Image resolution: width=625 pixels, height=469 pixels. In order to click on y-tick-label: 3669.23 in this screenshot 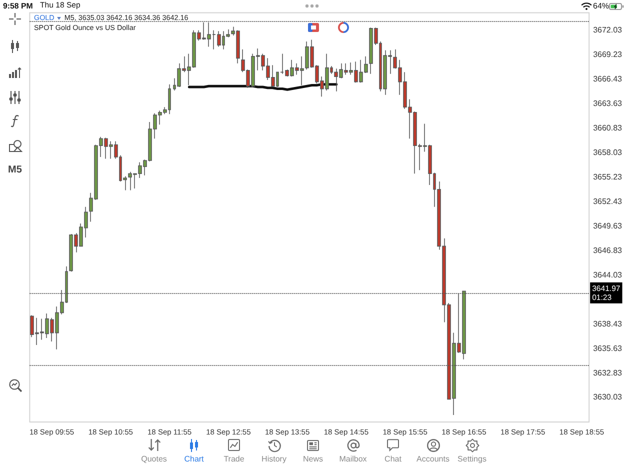, I will do `click(608, 54)`.